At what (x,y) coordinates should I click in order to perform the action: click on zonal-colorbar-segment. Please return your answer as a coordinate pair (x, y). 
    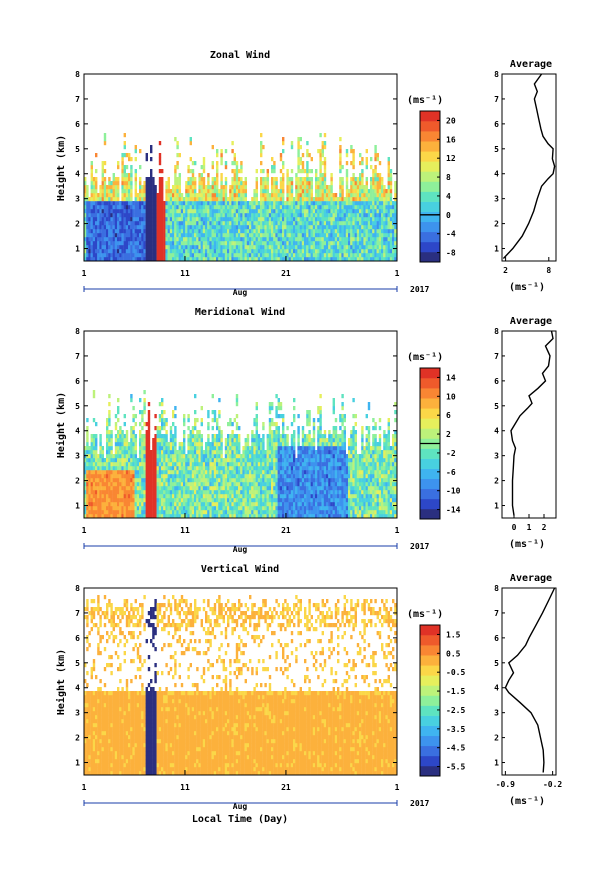
    Looking at the image, I should click on (430, 166).